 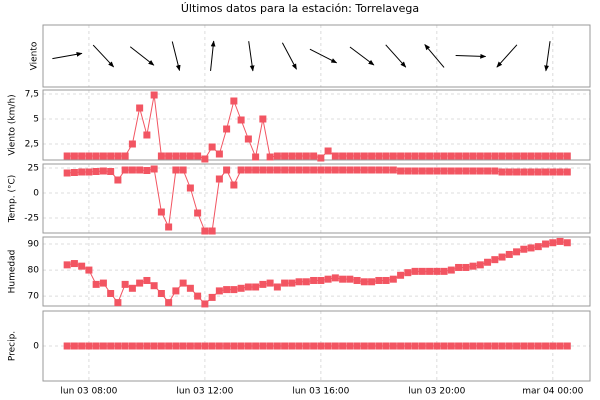 I want to click on y-tick-label: 70, so click(x=34, y=297).